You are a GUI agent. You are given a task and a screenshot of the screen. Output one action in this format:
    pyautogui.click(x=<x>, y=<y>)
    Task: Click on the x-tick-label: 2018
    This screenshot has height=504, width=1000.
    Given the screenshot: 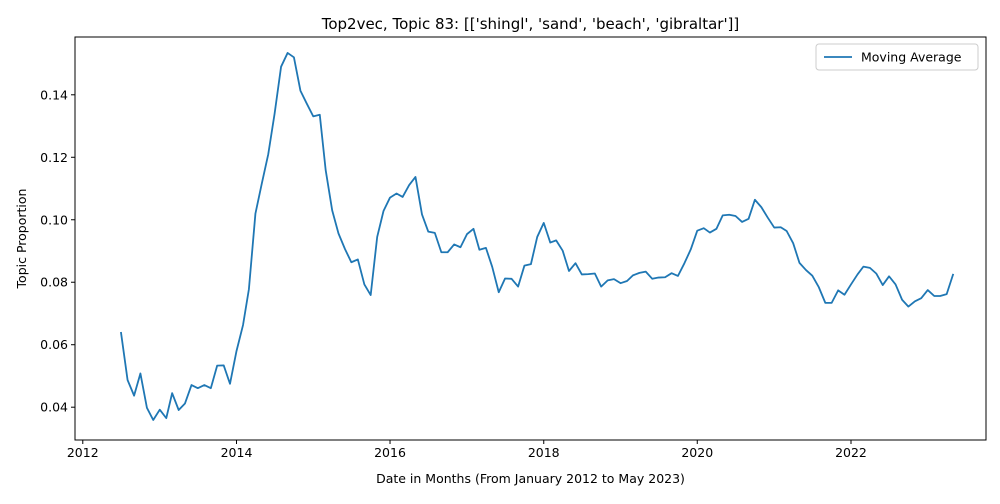 What is the action you would take?
    pyautogui.click(x=544, y=452)
    